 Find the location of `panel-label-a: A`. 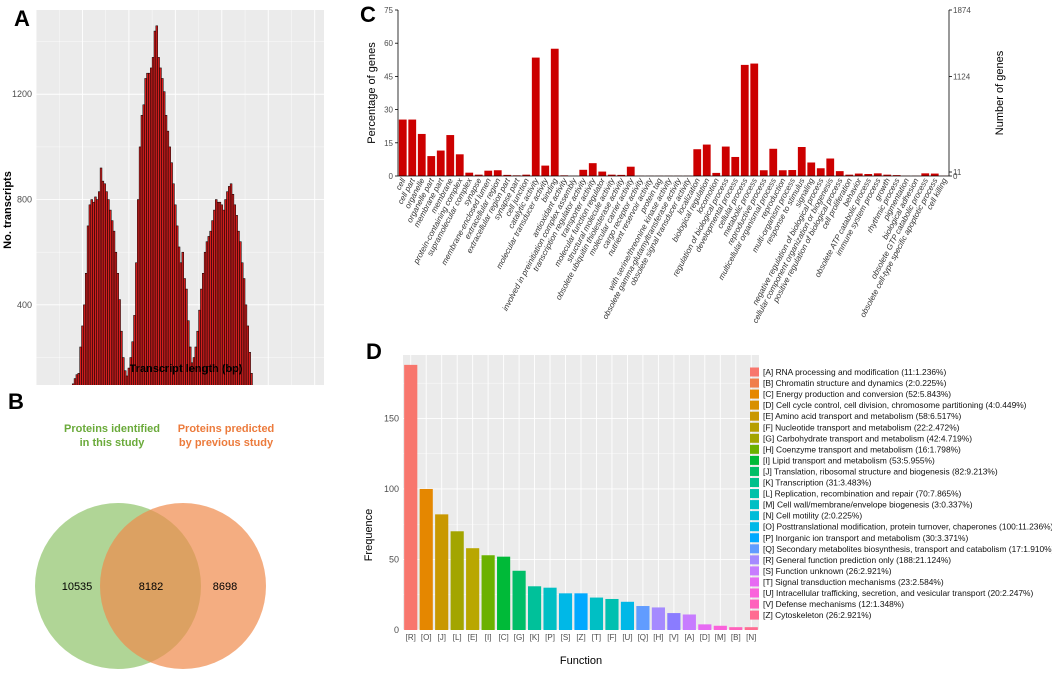

panel-label-a: A is located at coordinates (22, 18).